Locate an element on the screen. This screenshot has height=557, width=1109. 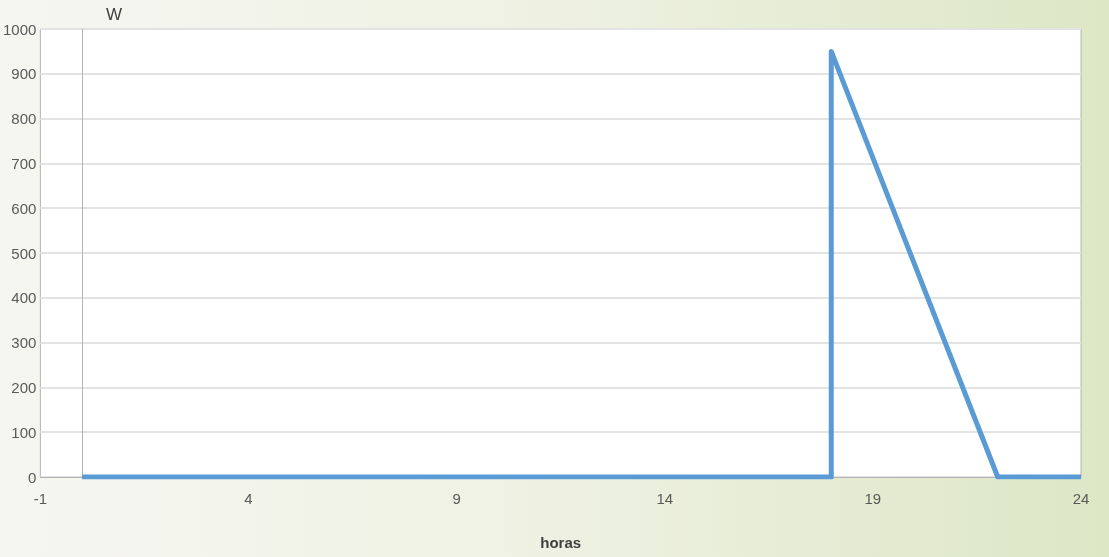
y-tick-label: 1000 is located at coordinates (19, 29).